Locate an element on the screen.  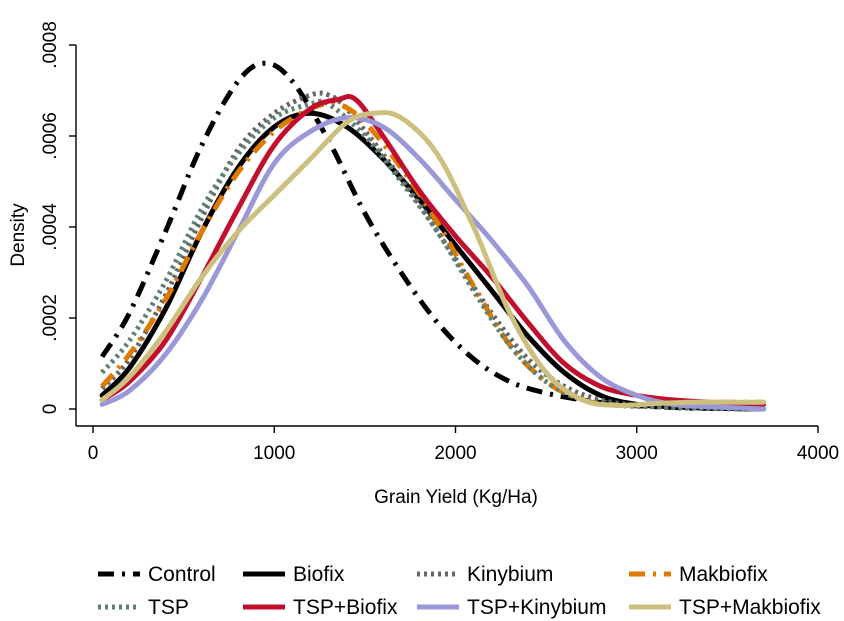
legend-label-tsp: TSP is located at coordinates (168, 607).